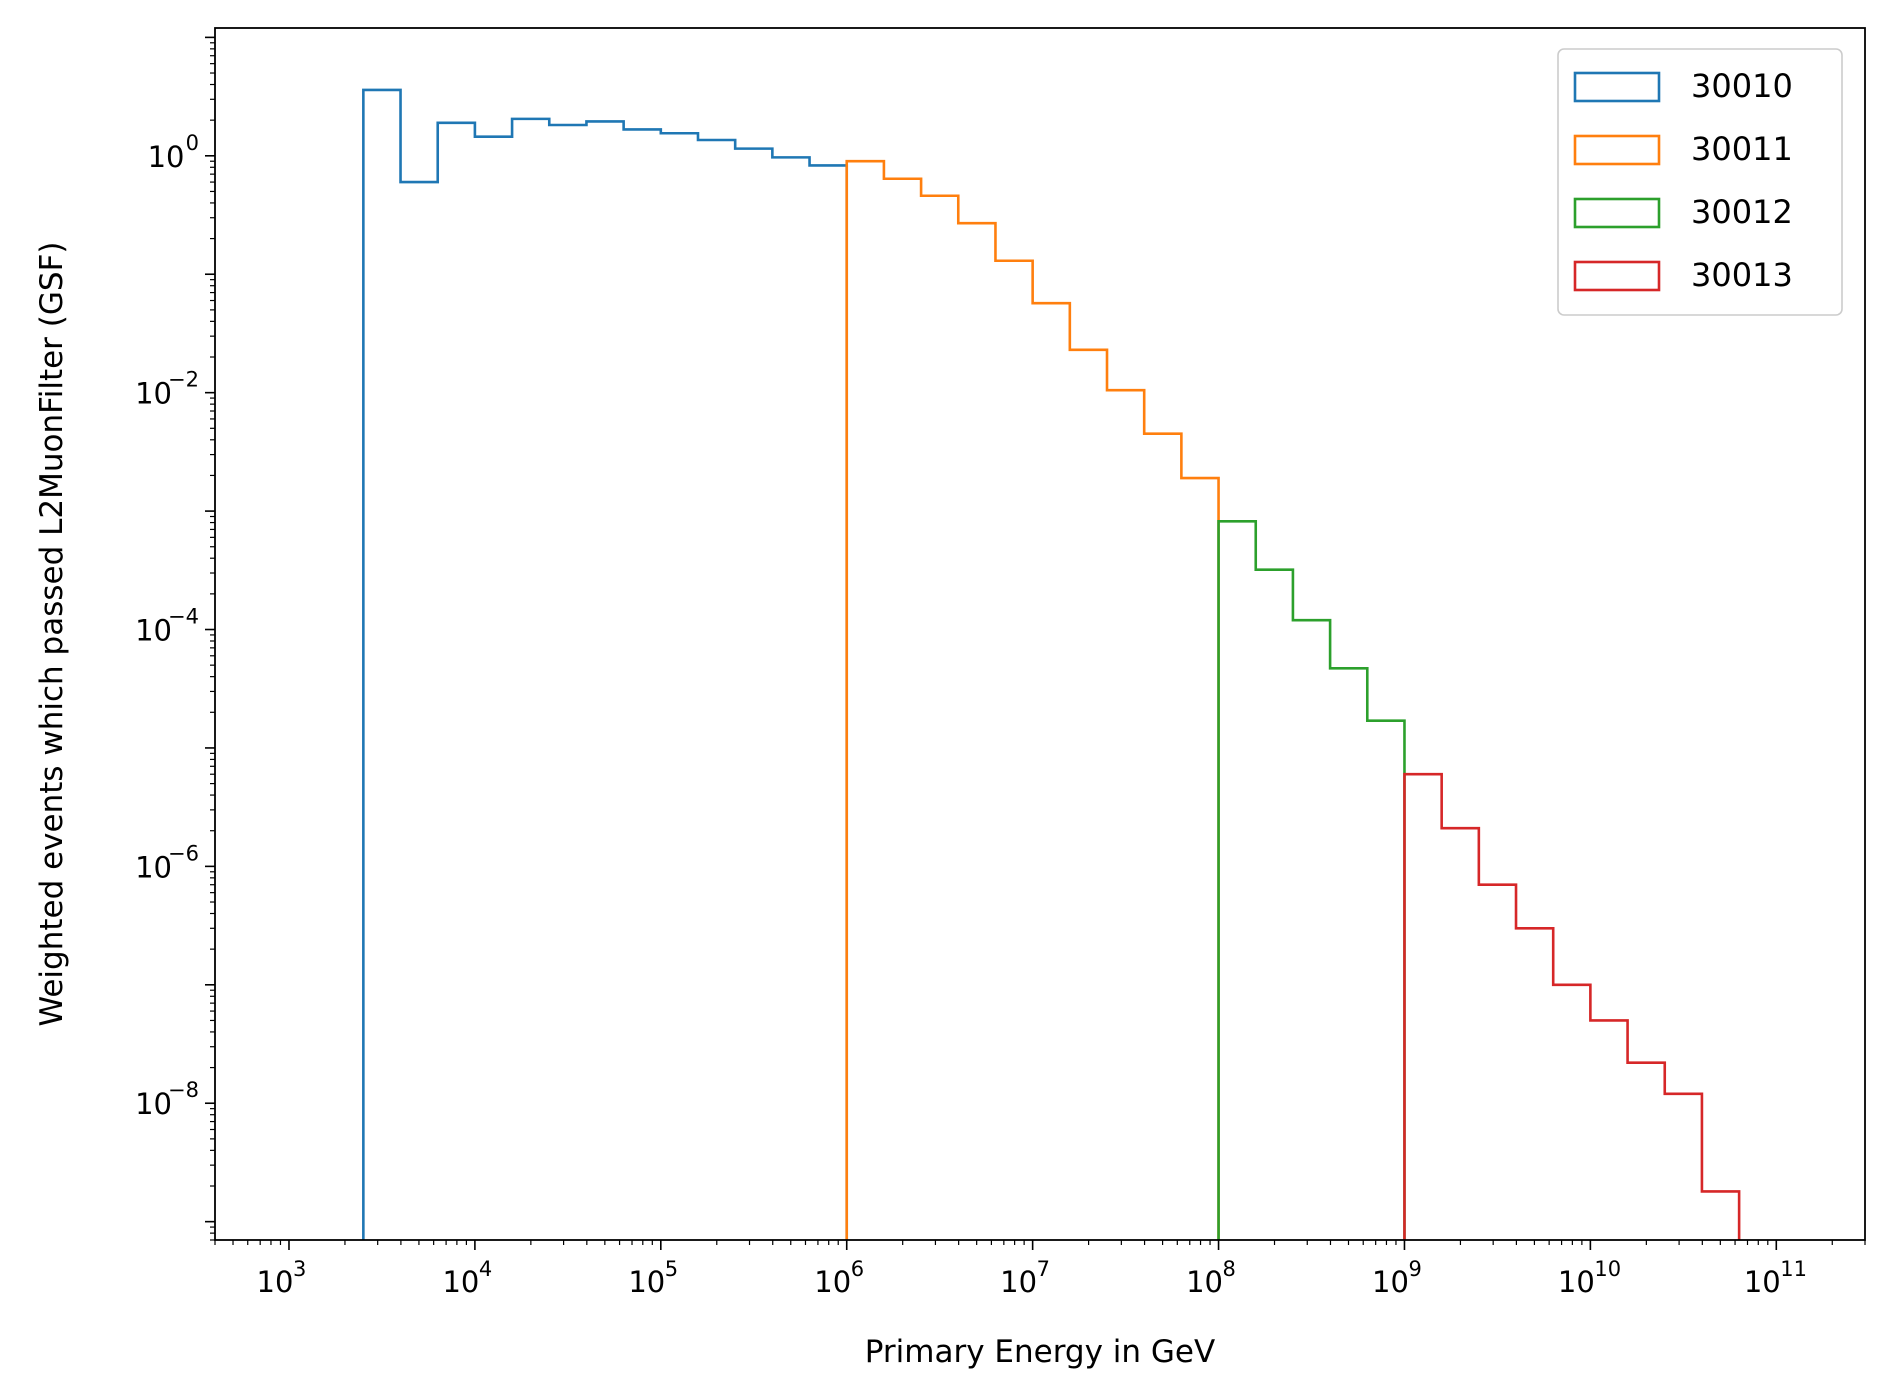 This screenshot has width=1886, height=1396. I want to click on x-axis-label: Primary Energy in GeV, so click(1040, 1352).